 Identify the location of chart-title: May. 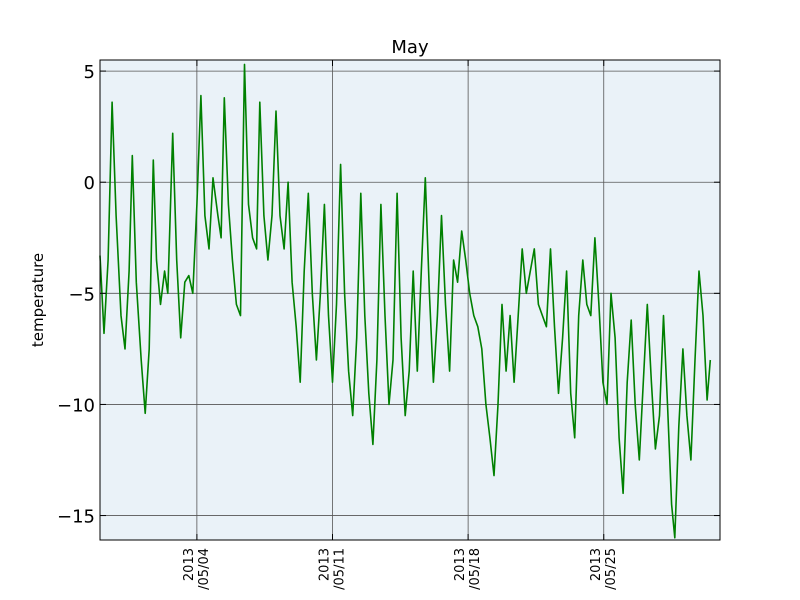
(410, 47).